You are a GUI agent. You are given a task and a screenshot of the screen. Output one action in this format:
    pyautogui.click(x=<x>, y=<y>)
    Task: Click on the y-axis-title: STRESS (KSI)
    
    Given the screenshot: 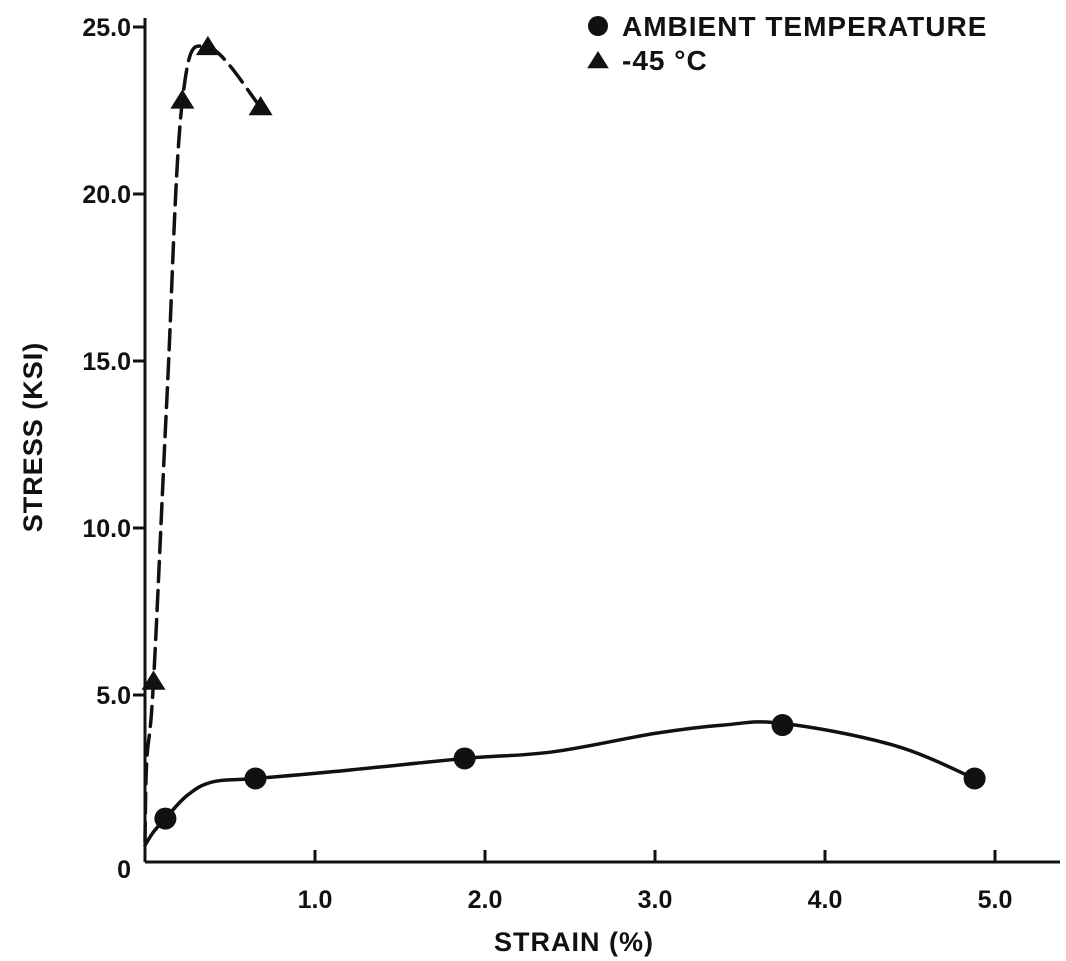 What is the action you would take?
    pyautogui.click(x=33, y=437)
    